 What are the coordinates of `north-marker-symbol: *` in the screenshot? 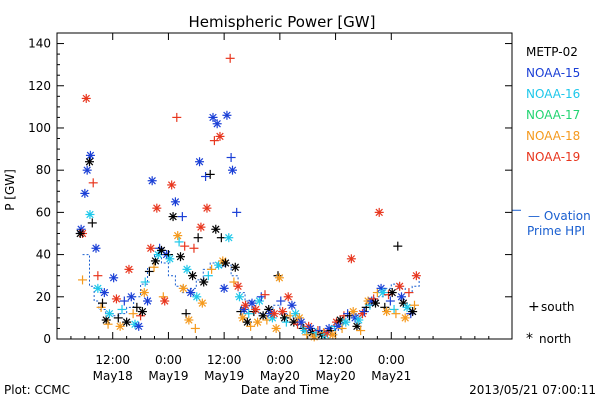 It's located at (529, 339).